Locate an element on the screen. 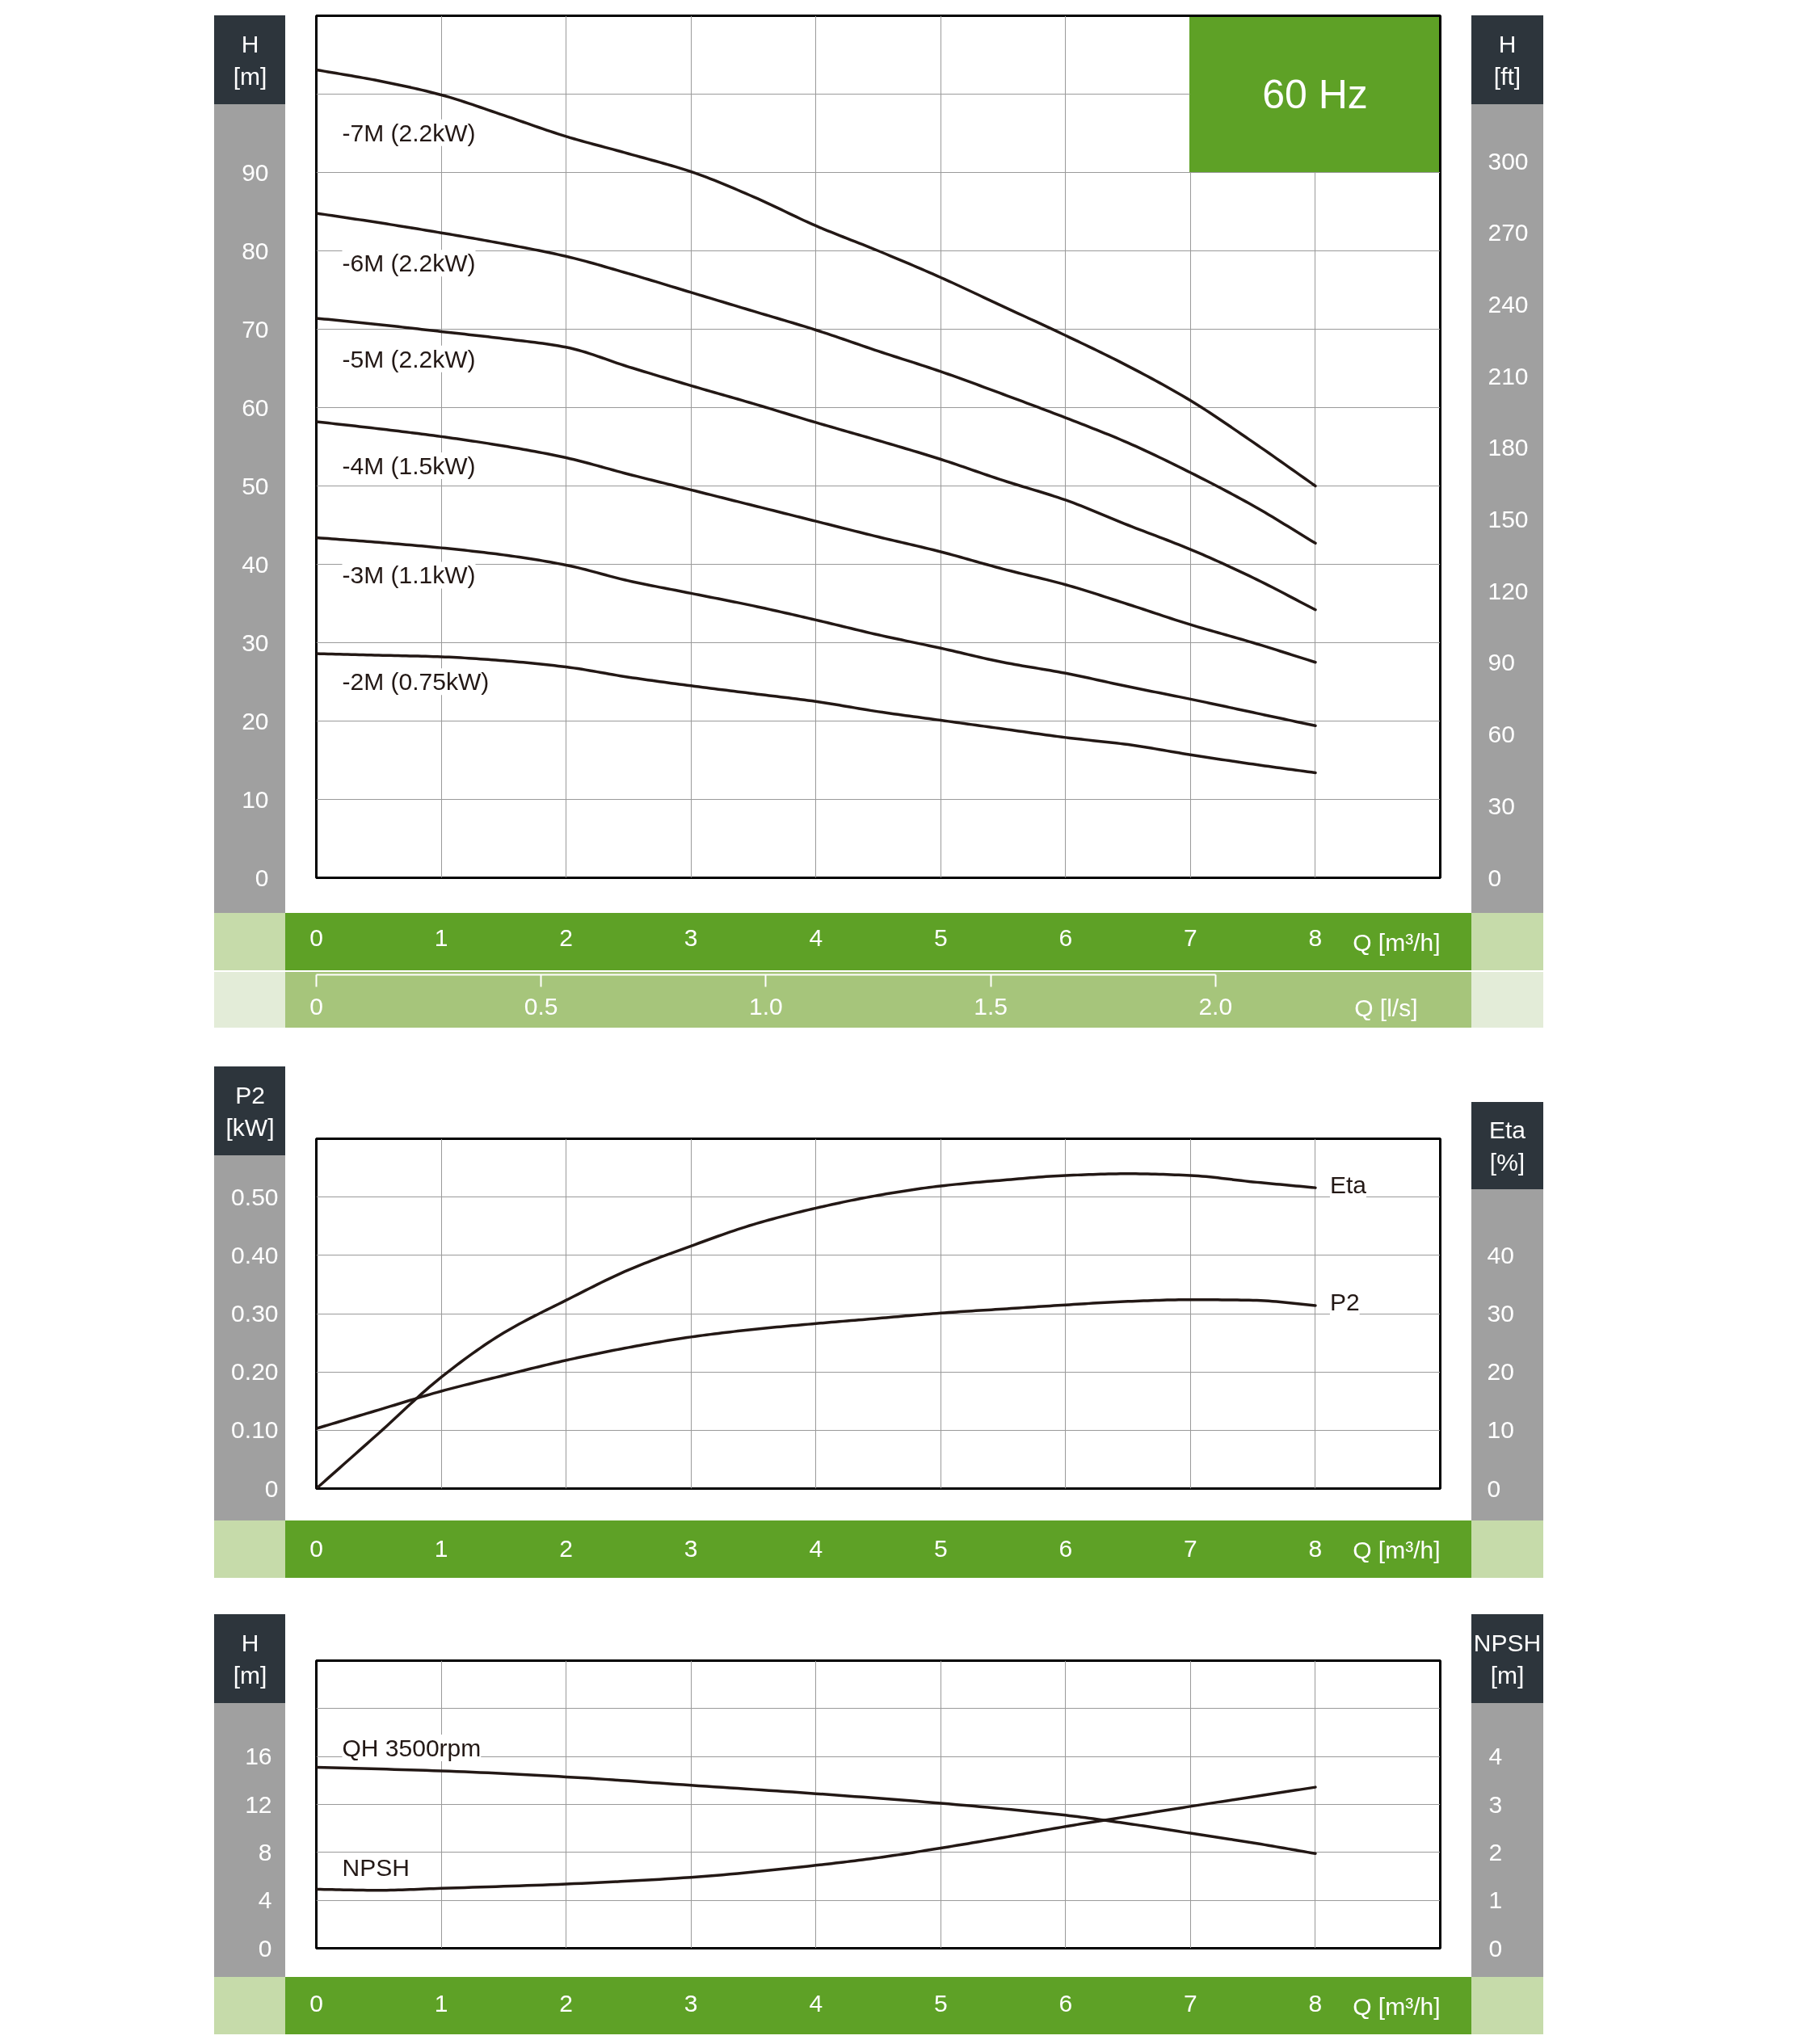 Image resolution: width=1818 pixels, height=2044 pixels. y-tick-label: 0.50 is located at coordinates (255, 1196).